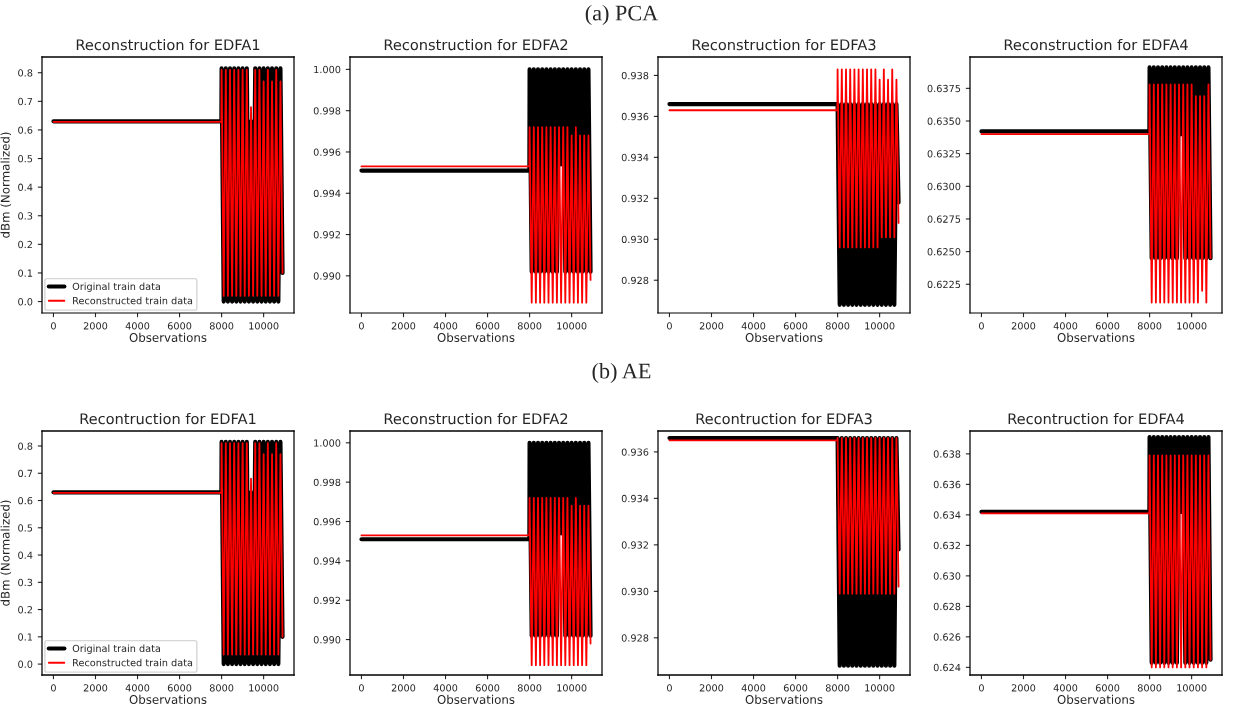  Describe the element at coordinates (944, 284) in the screenshot. I see `y-tick-label: 0.6225` at that location.